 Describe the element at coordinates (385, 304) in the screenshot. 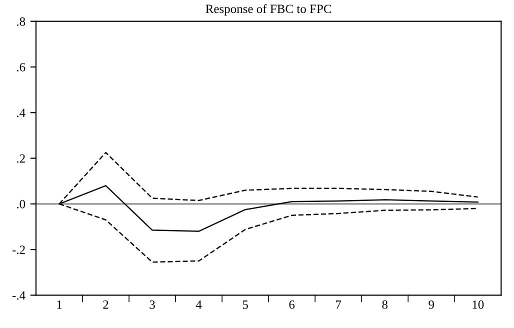

I see `x-tick-label: 8` at that location.